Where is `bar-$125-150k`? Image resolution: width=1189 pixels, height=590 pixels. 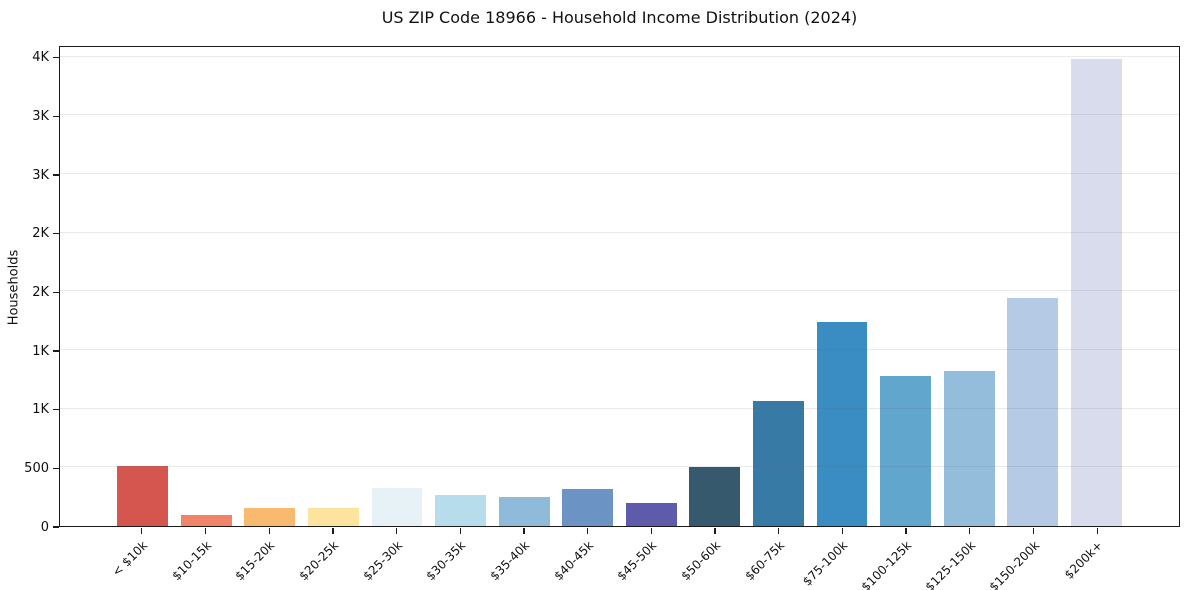 bar-$125-150k is located at coordinates (969, 448).